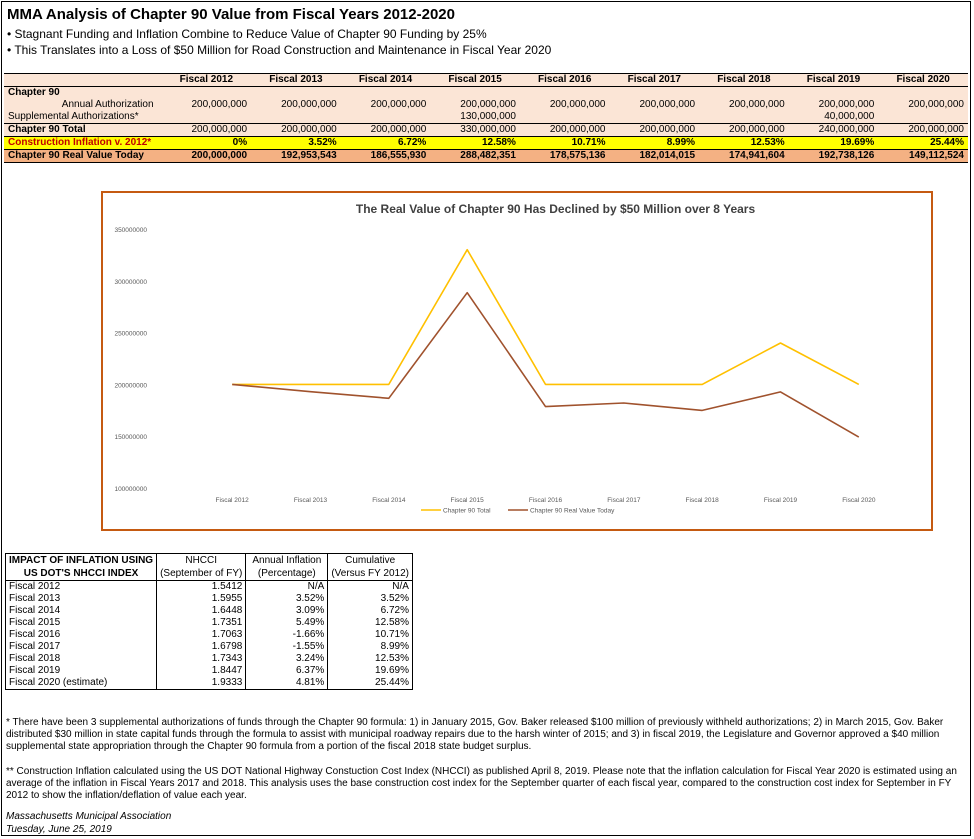 The width and height of the screenshot is (974, 839). I want to click on nhcci-header-cell: Annual Inflation (Percentage), so click(287, 567).